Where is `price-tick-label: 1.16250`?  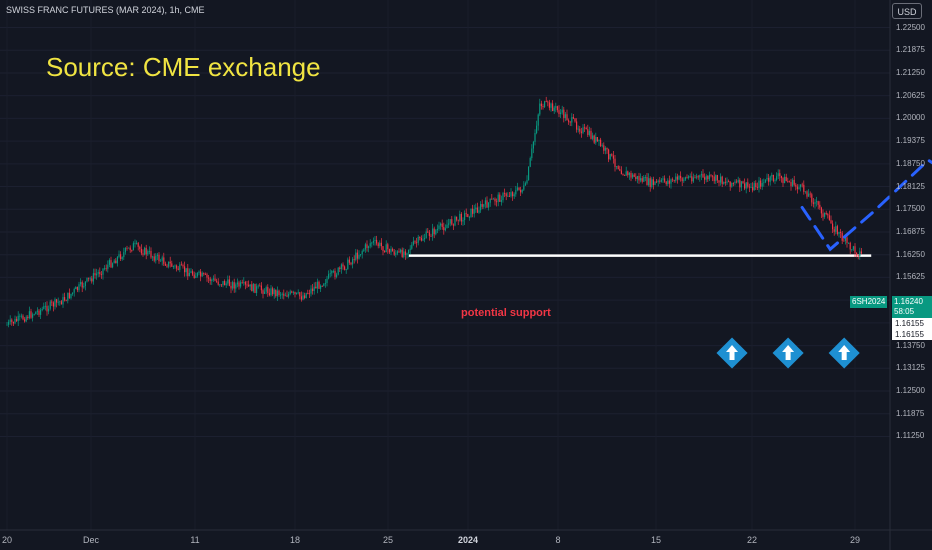 price-tick-label: 1.16250 is located at coordinates (910, 254).